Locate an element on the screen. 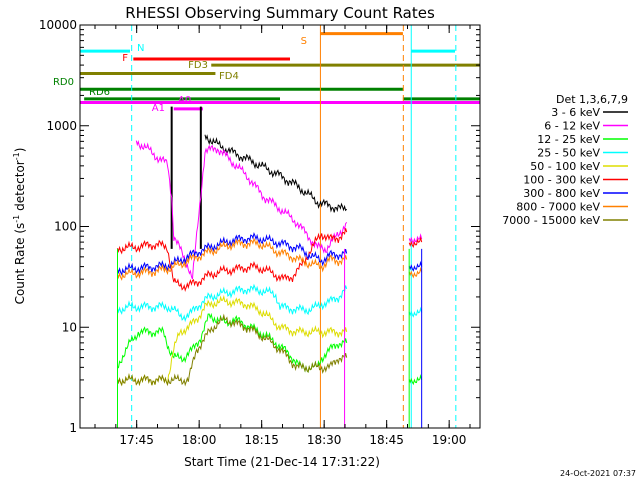 This screenshot has height=480, width=640. flag-label: RD6 is located at coordinates (99, 92).